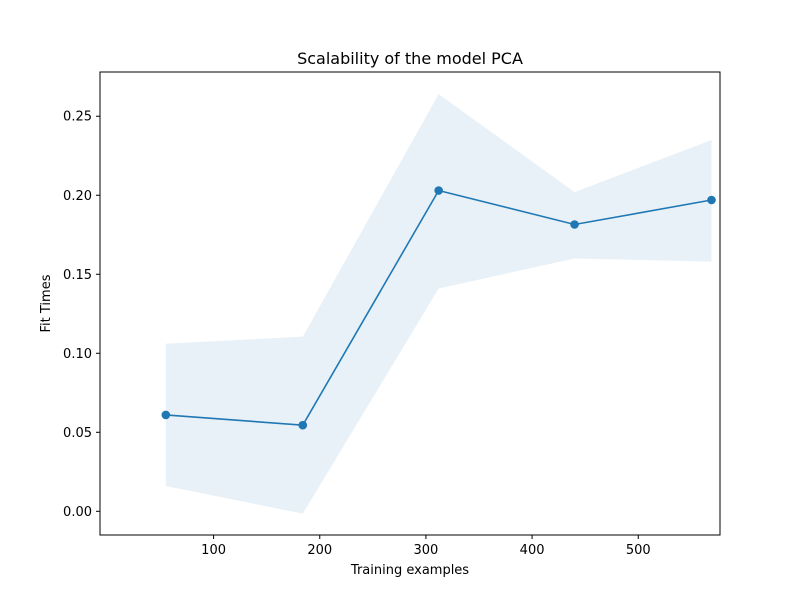 This screenshot has width=800, height=600. Describe the element at coordinates (409, 570) in the screenshot. I see `x-axis-label: Training examples` at that location.